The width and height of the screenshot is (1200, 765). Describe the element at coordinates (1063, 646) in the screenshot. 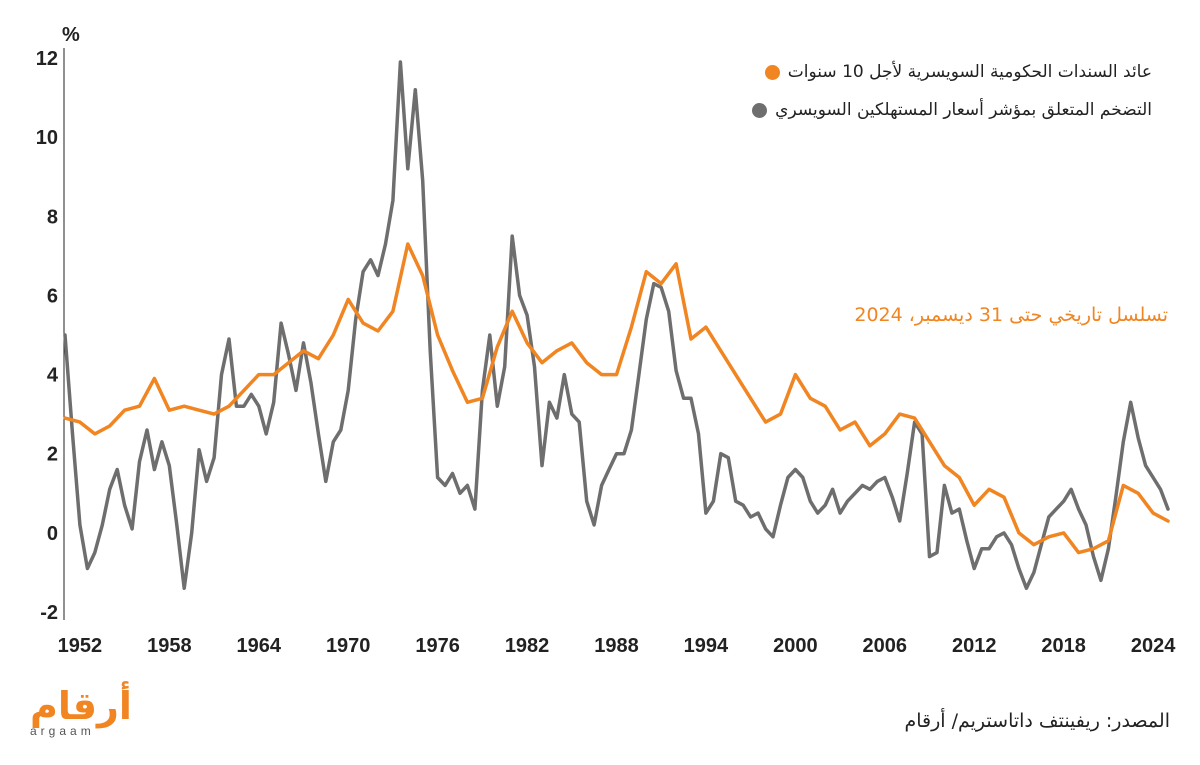

I see `x-tick-label: 2018` at that location.